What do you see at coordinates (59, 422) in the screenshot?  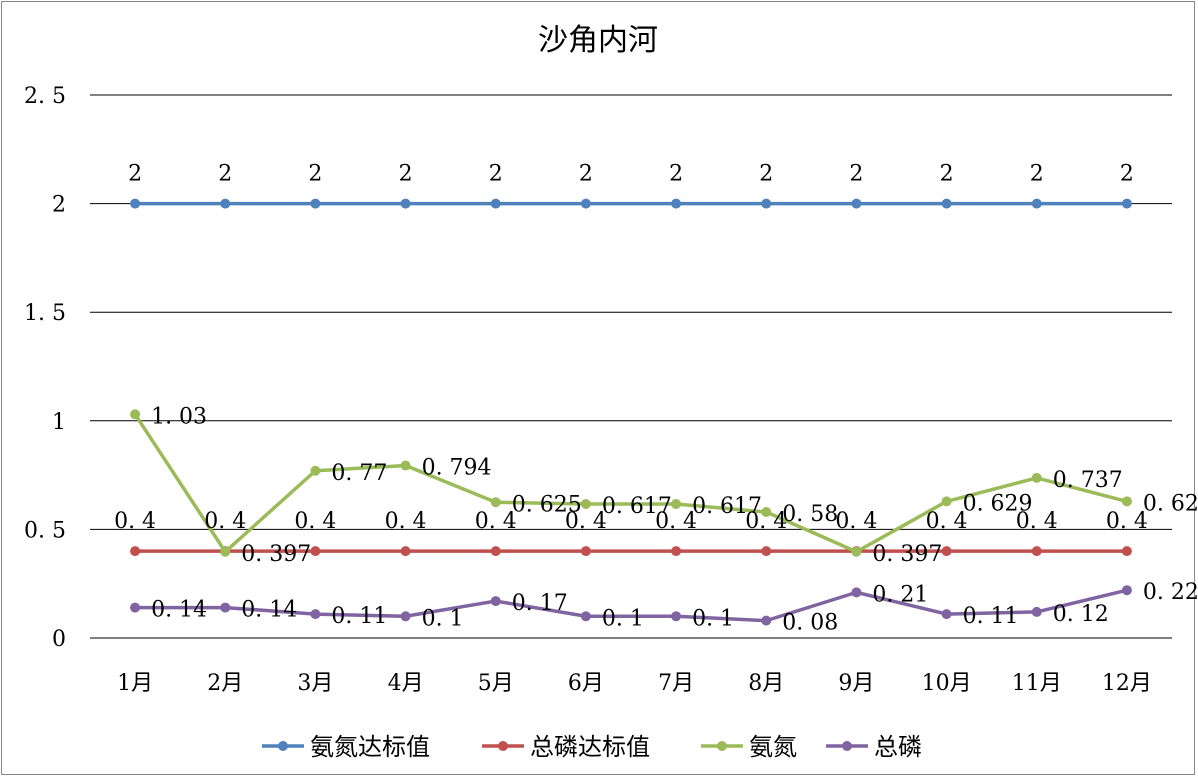 I see `y-tick-label: 1` at bounding box center [59, 422].